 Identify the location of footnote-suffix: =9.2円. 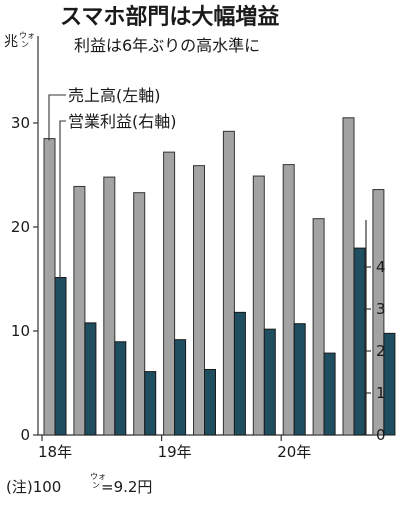
(126, 487).